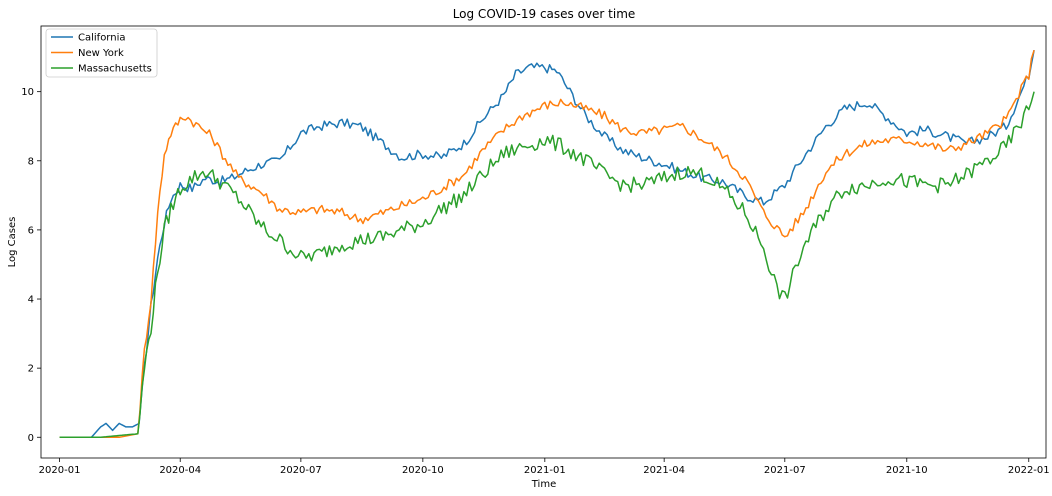  I want to click on x-tick-label: 2021-07, so click(785, 470).